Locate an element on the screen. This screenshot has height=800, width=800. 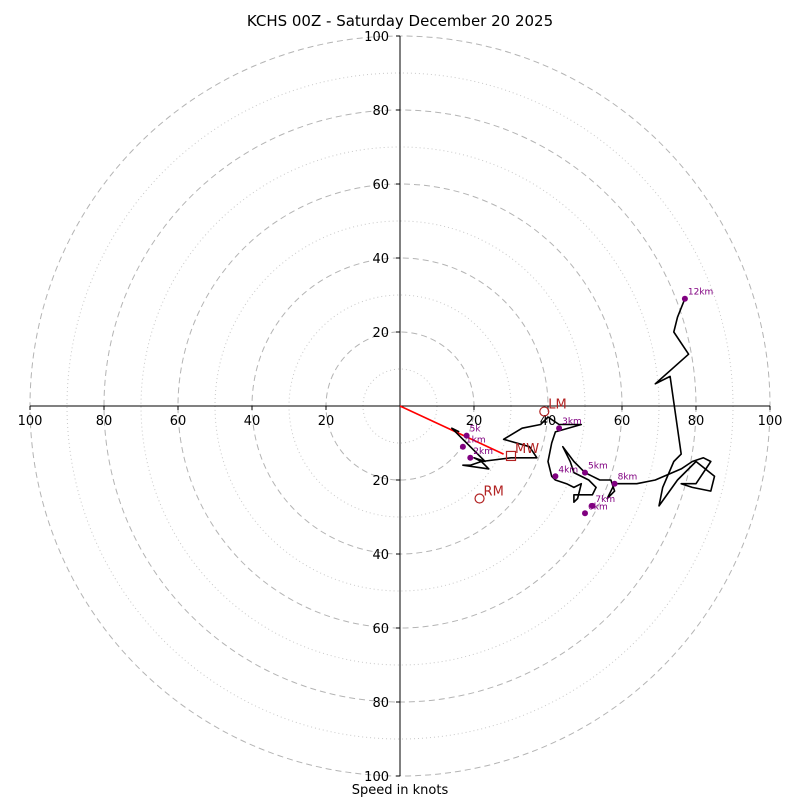
height-marker-label: 12km is located at coordinates (700, 293).